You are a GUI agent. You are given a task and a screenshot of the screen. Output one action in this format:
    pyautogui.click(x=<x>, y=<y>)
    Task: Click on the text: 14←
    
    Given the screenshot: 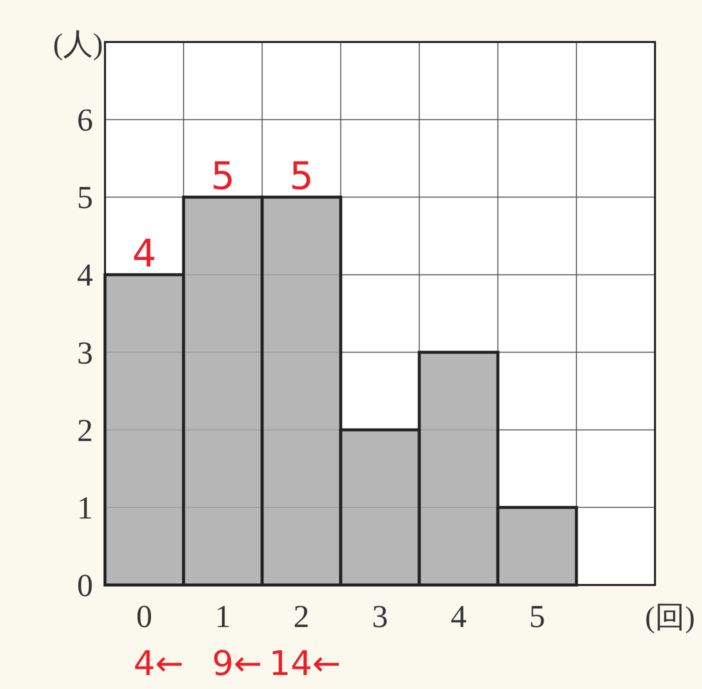 What is the action you would take?
    pyautogui.click(x=304, y=664)
    